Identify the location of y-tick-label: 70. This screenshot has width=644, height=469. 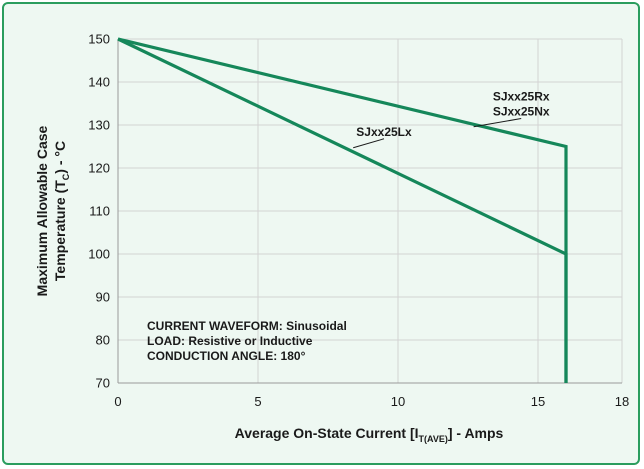
(103, 383).